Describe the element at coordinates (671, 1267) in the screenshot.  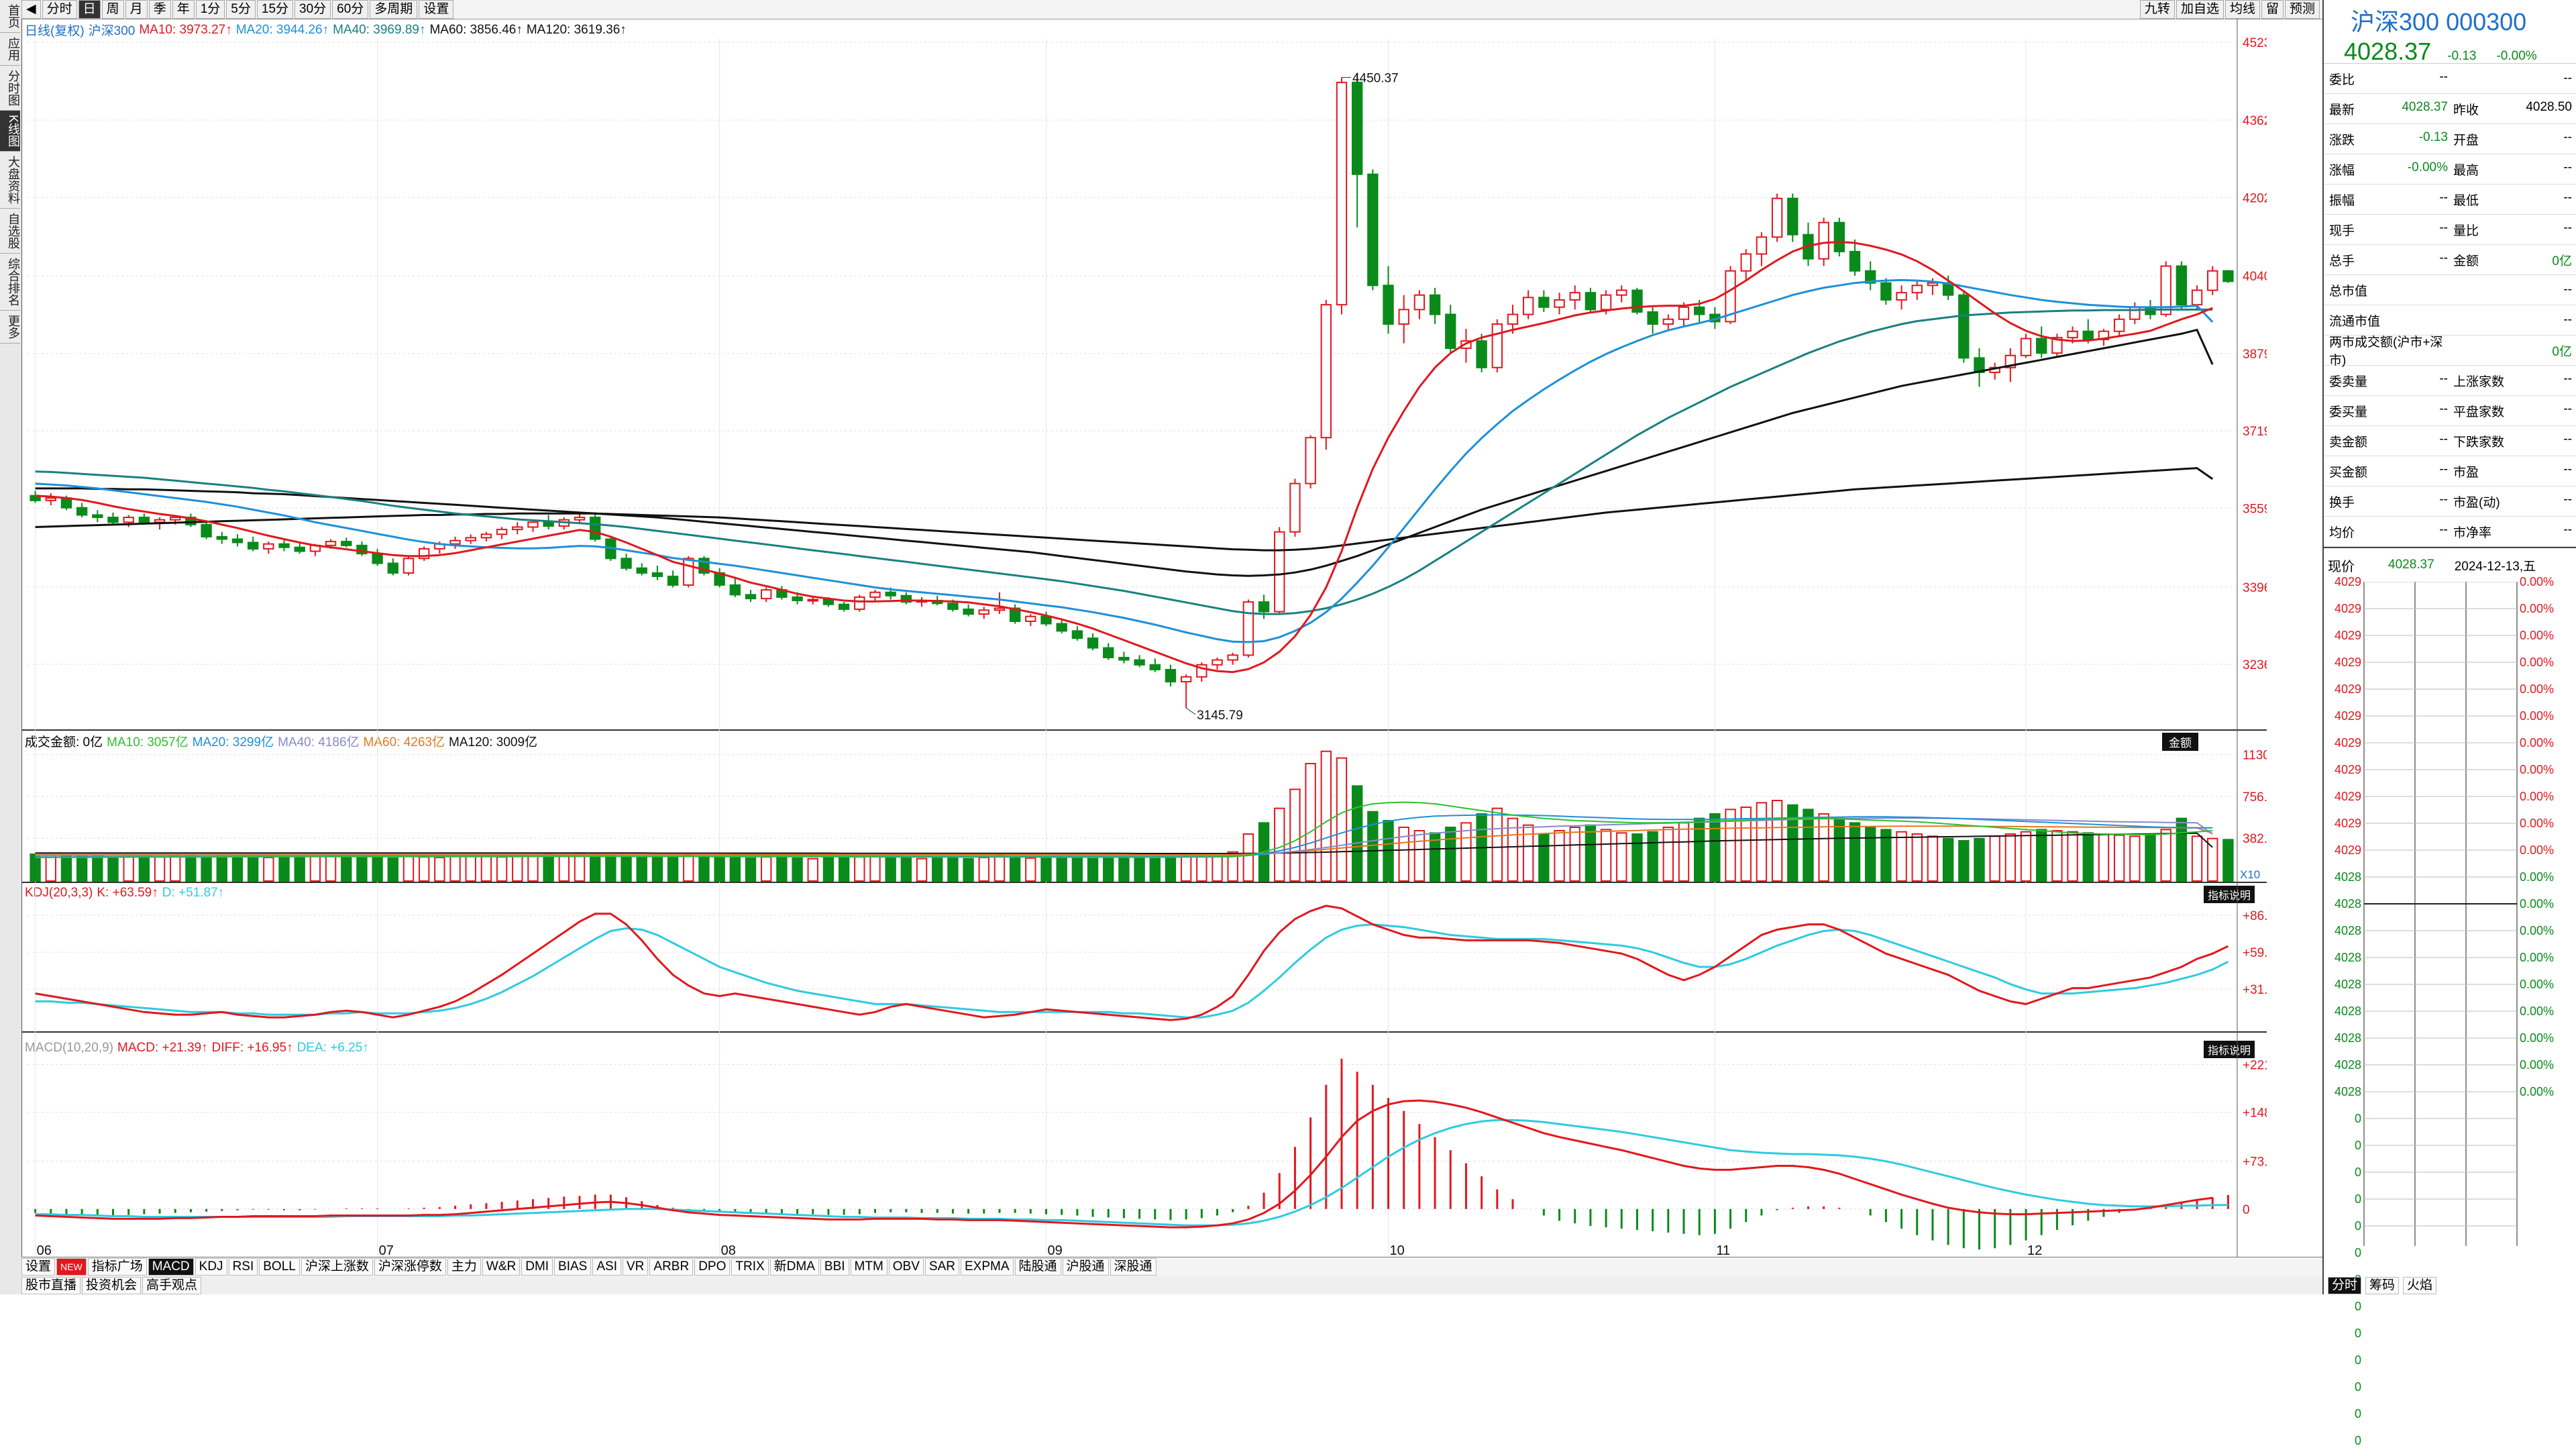
I see `indicator-tab-15: ARBR` at that location.